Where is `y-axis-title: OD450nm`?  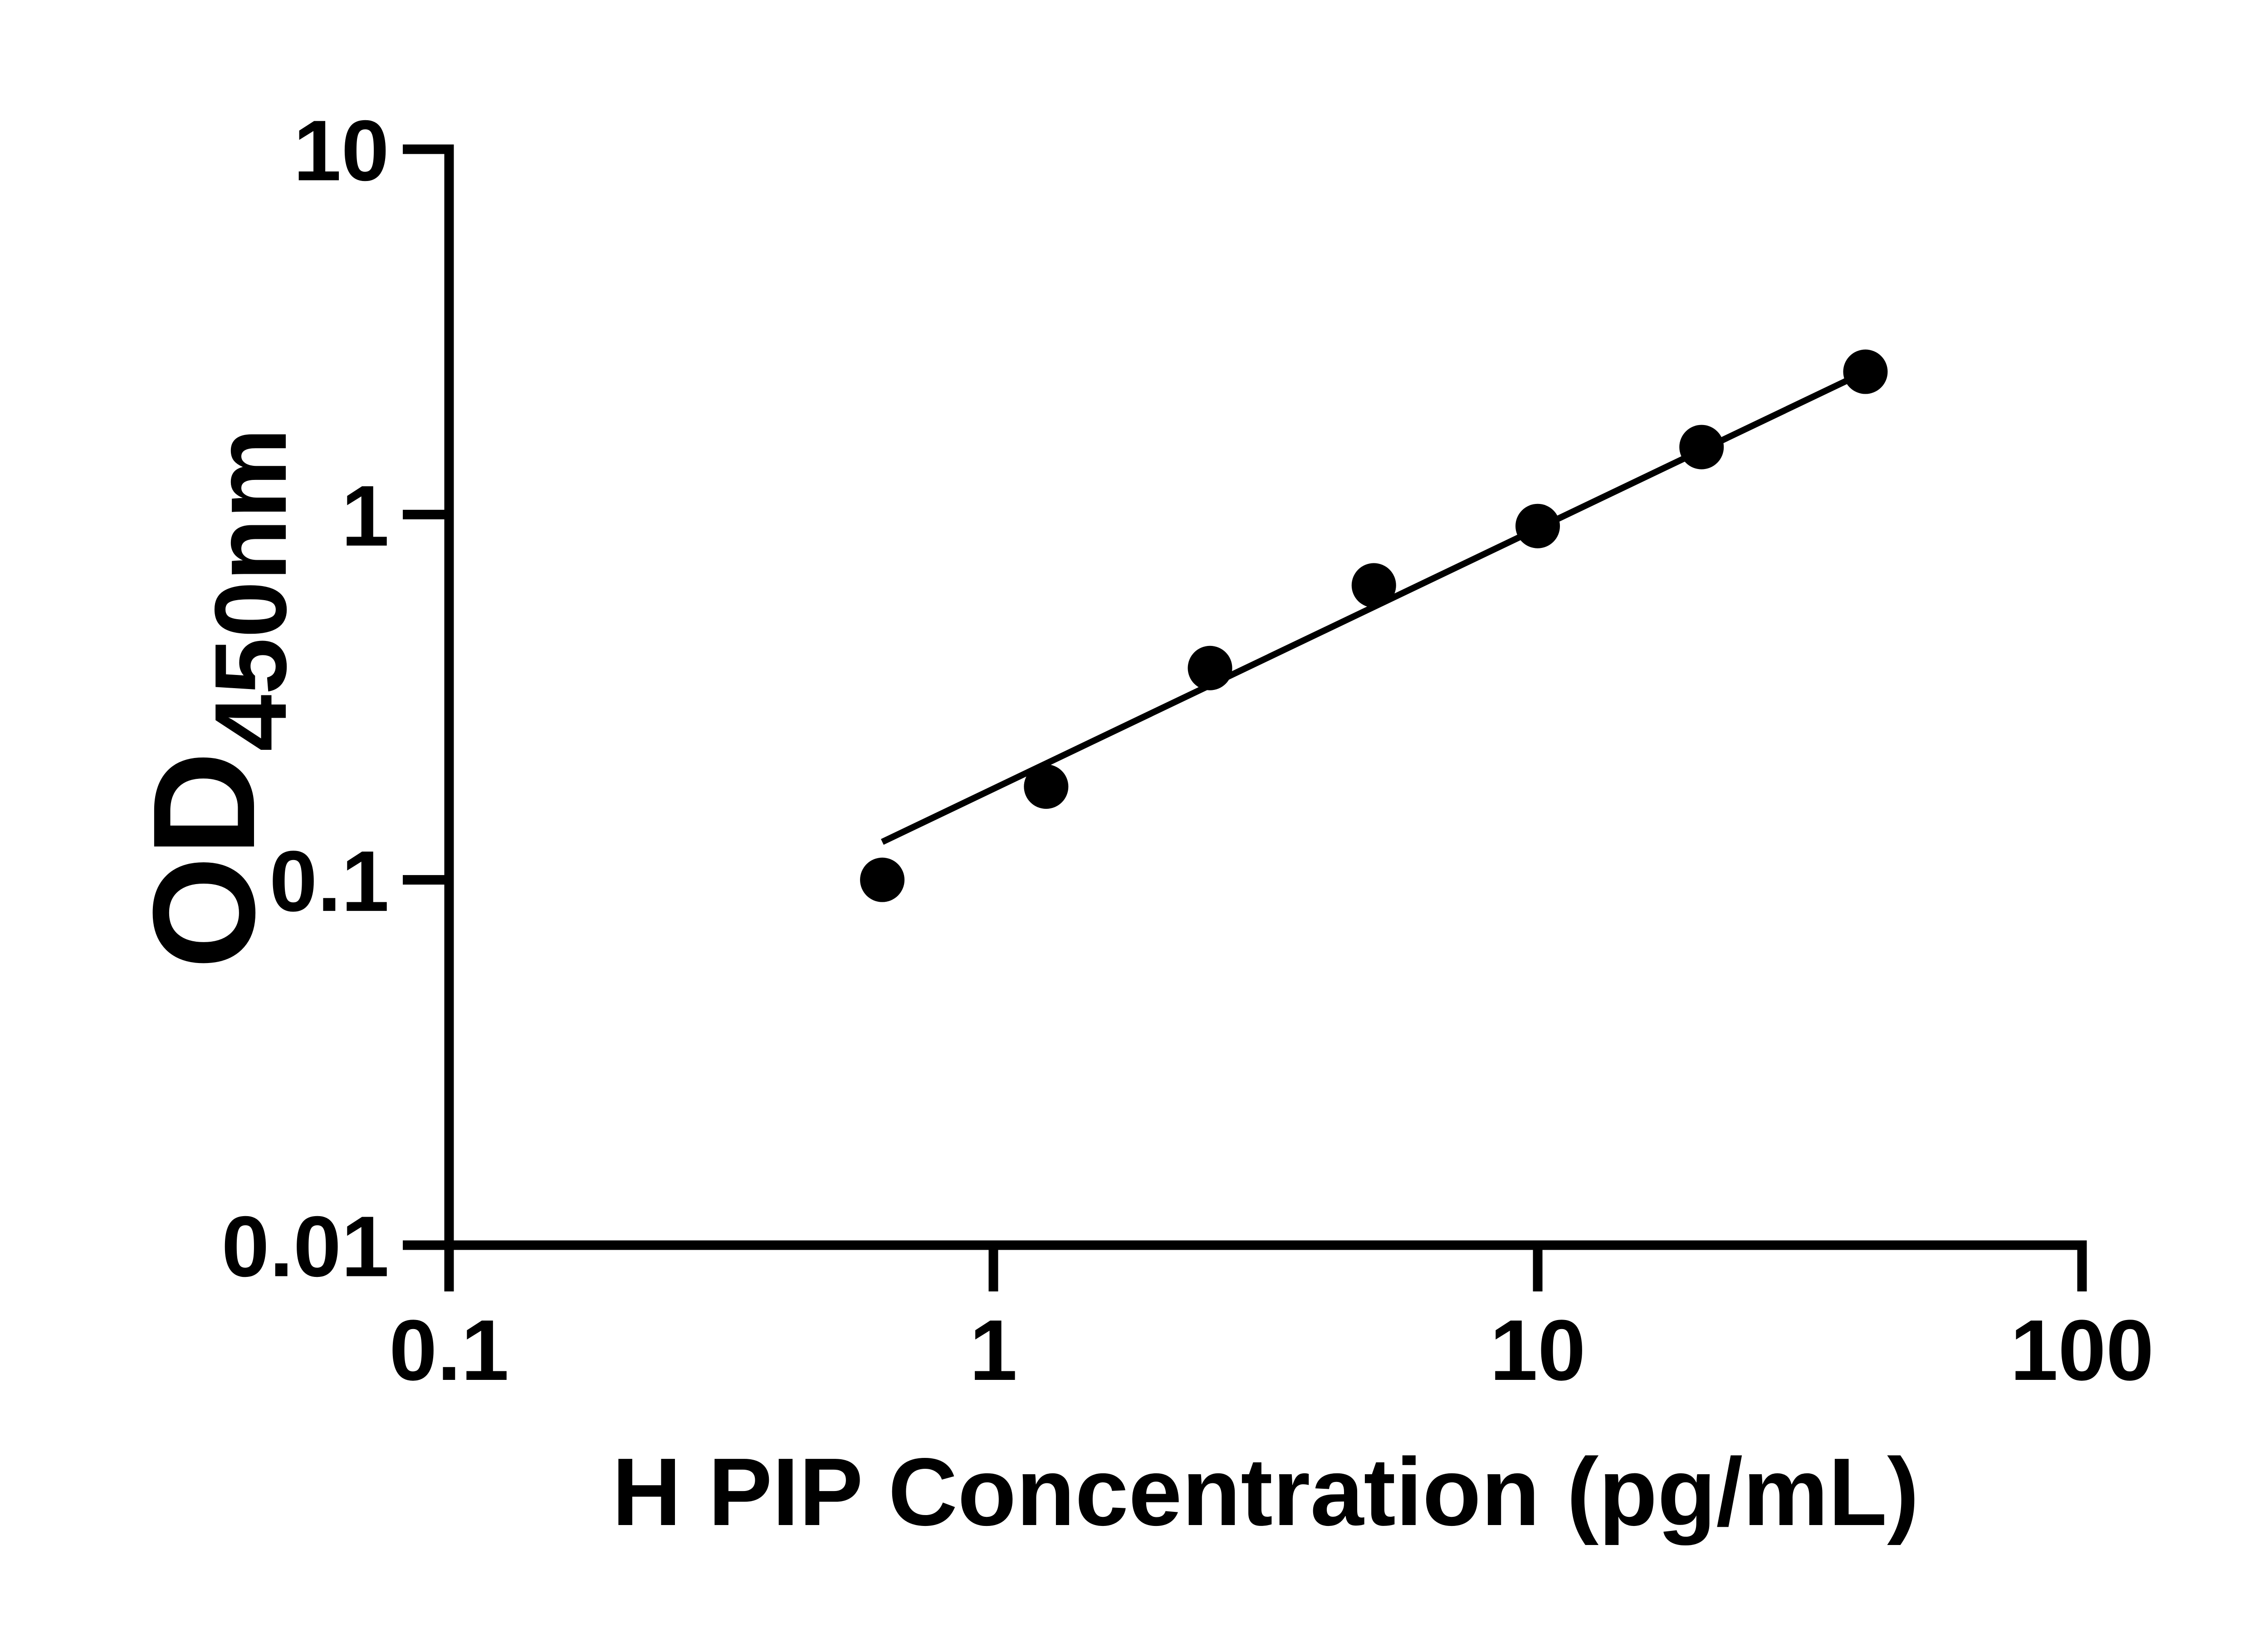 y-axis-title: OD450nm is located at coordinates (215, 698).